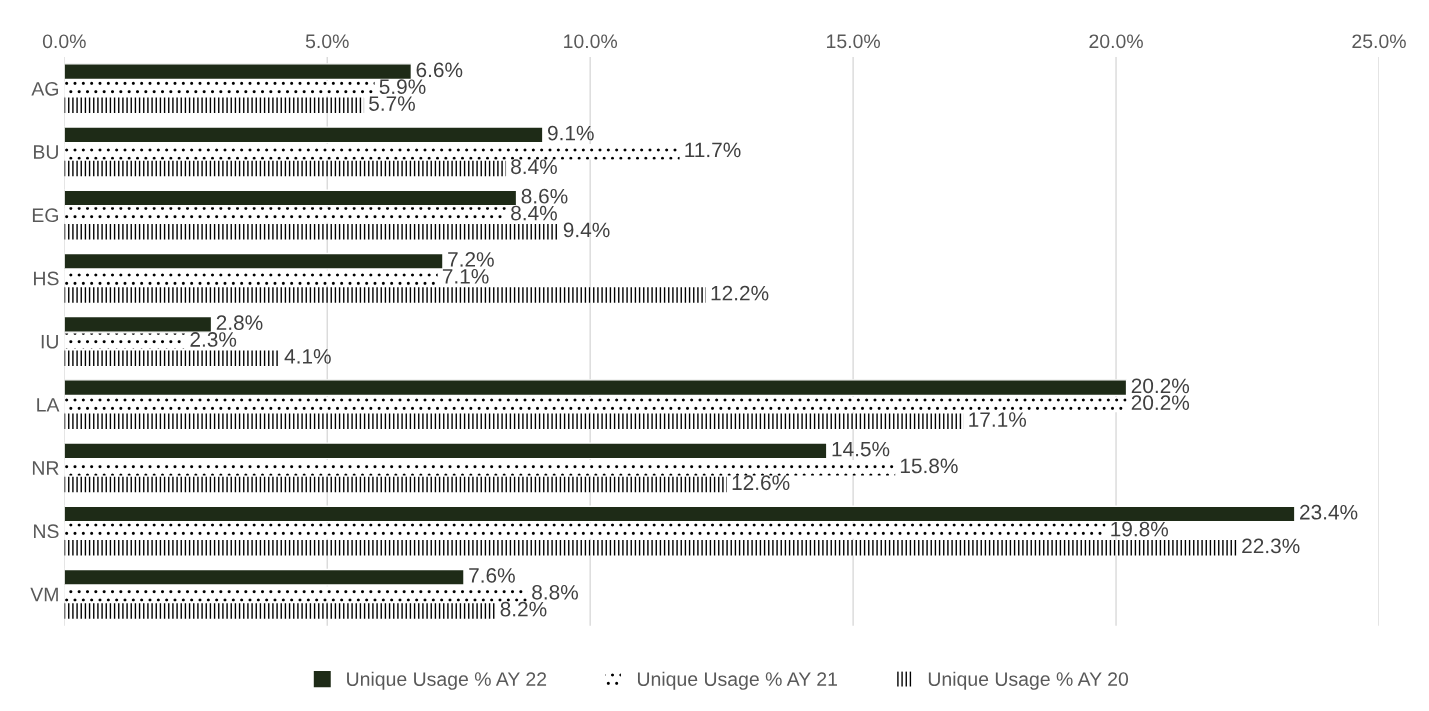  Describe the element at coordinates (239, 323) in the screenshot. I see `data-label: 2.8%` at that location.